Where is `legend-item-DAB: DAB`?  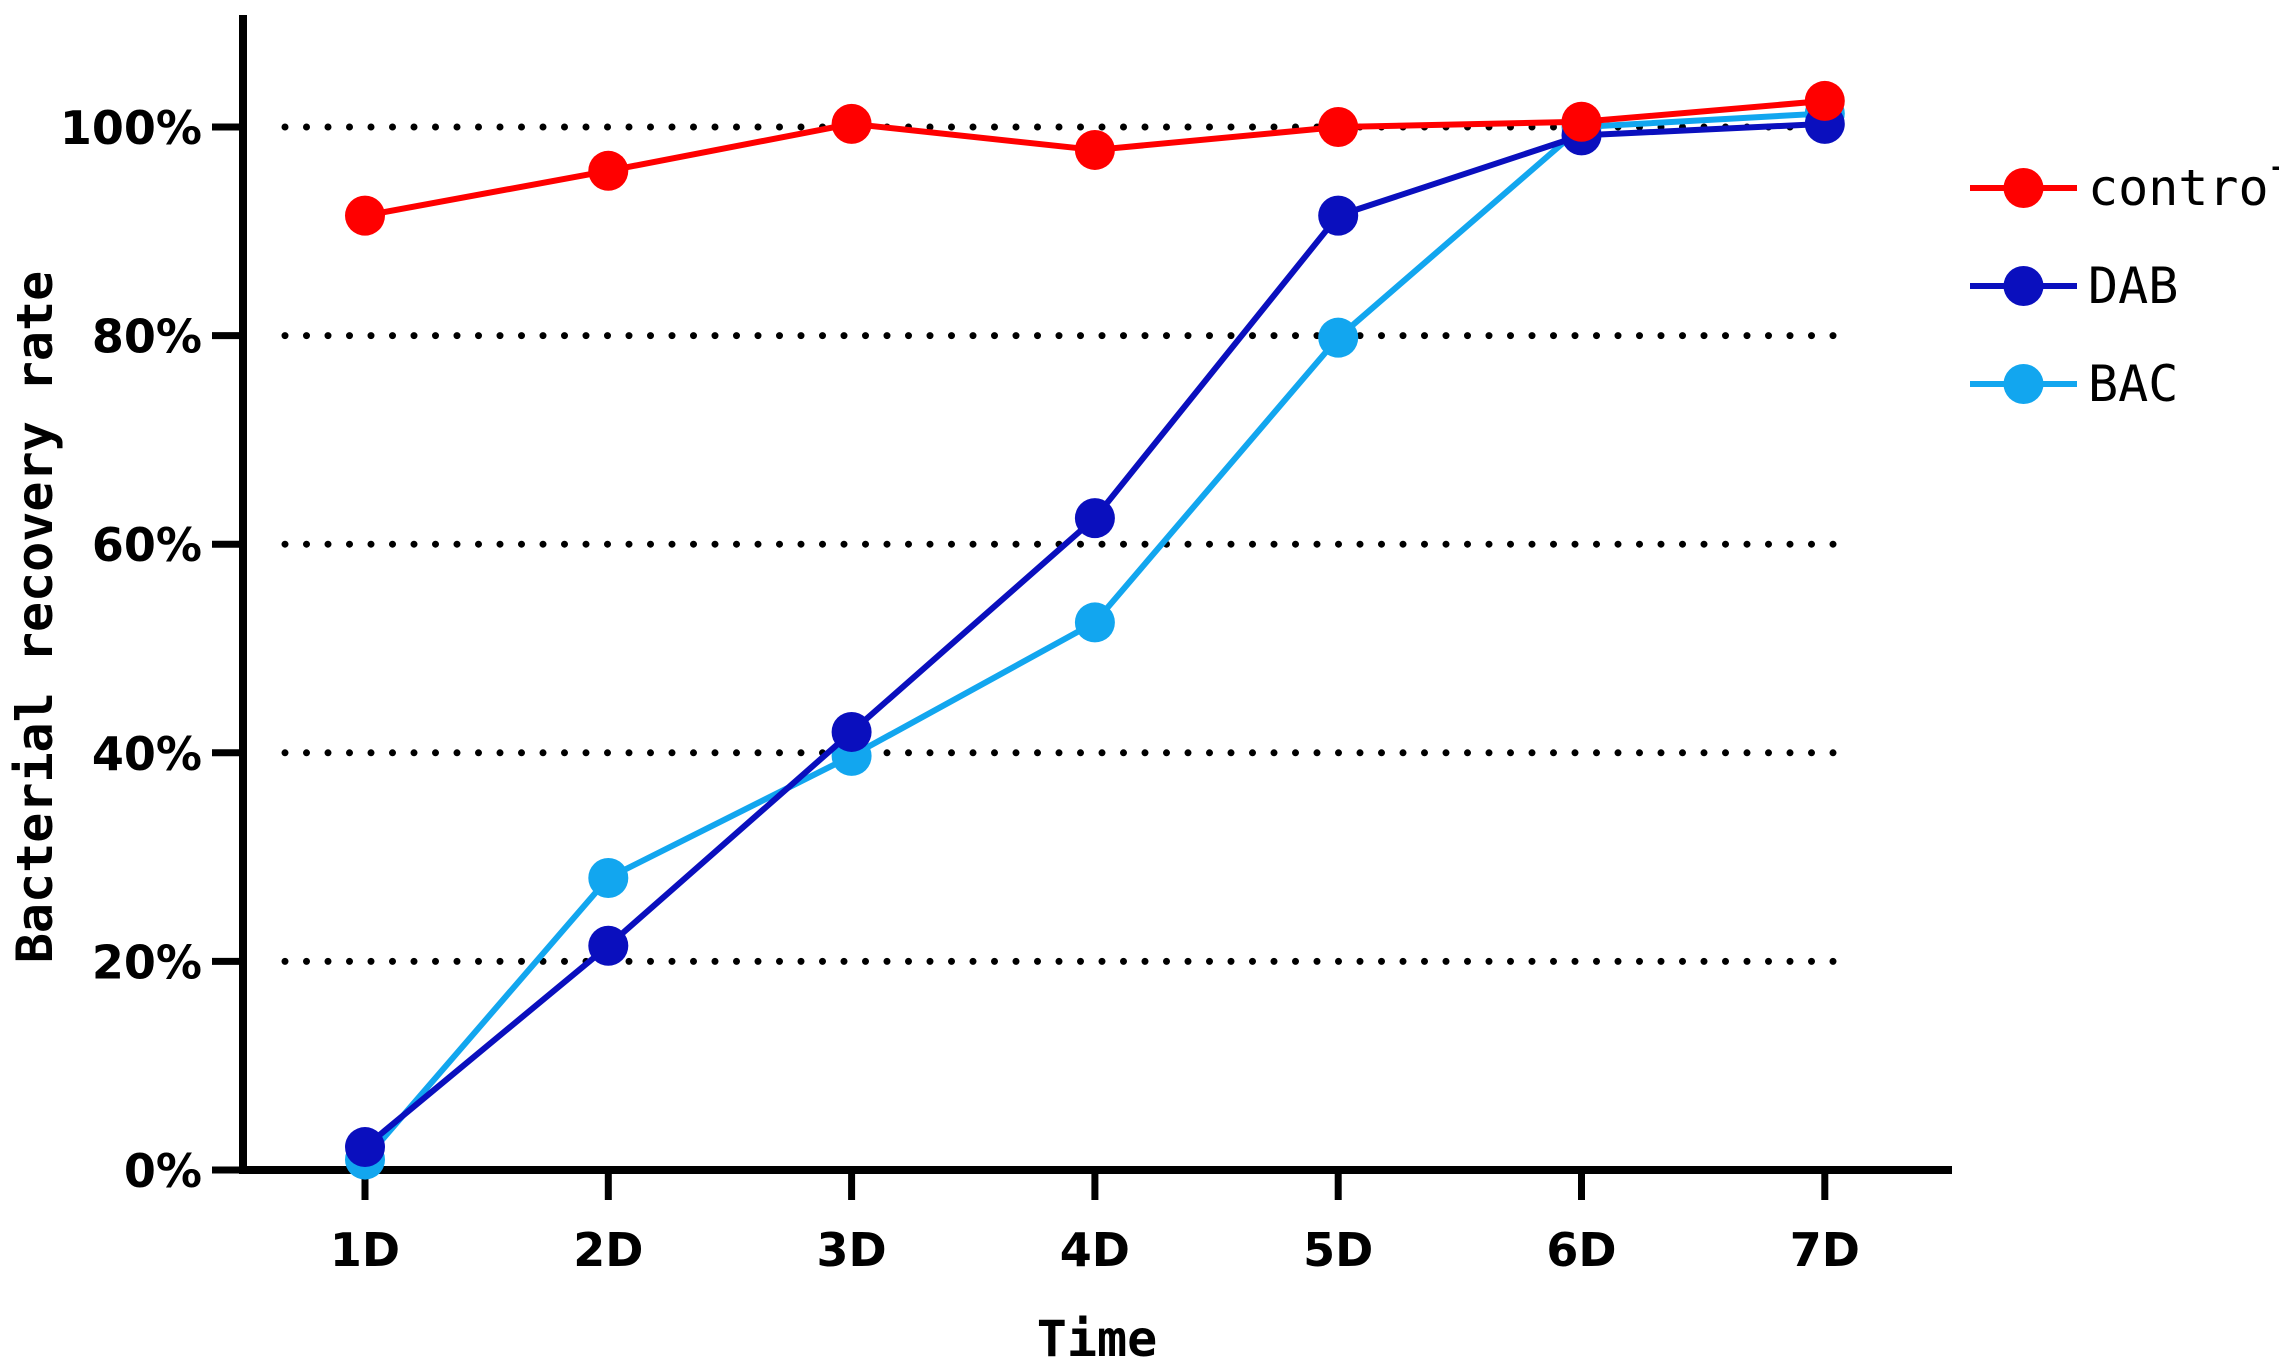 legend-item-DAB: DAB is located at coordinates (2074, 286).